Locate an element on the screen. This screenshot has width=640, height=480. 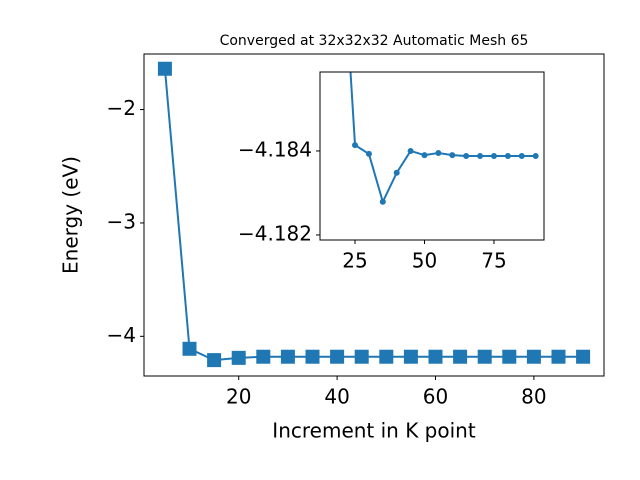
x-tick-label: 60 is located at coordinates (435, 397).